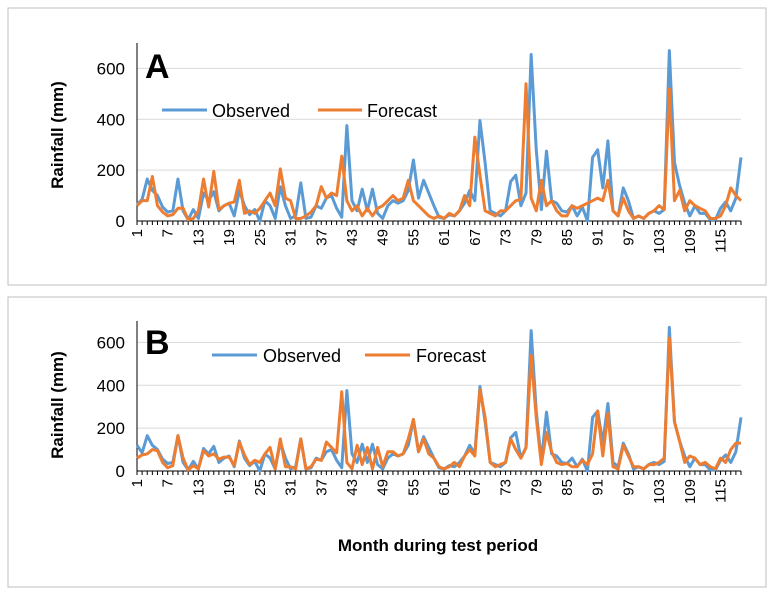 The width and height of the screenshot is (775, 597). Describe the element at coordinates (413, 237) in the screenshot. I see `panel-a-x-tick-label: 55` at that location.